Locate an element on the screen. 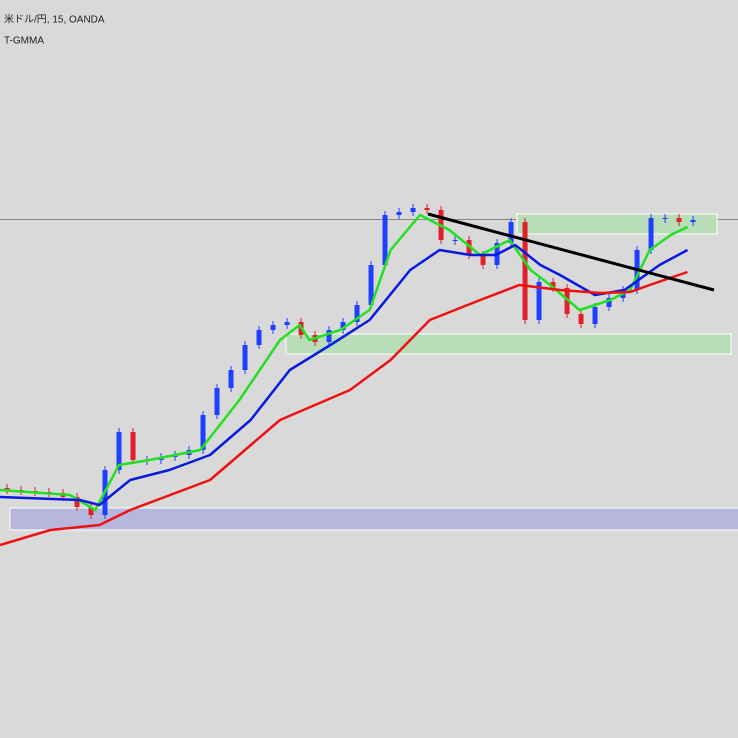 The height and width of the screenshot is (738, 738). trend-line is located at coordinates (571, 252).